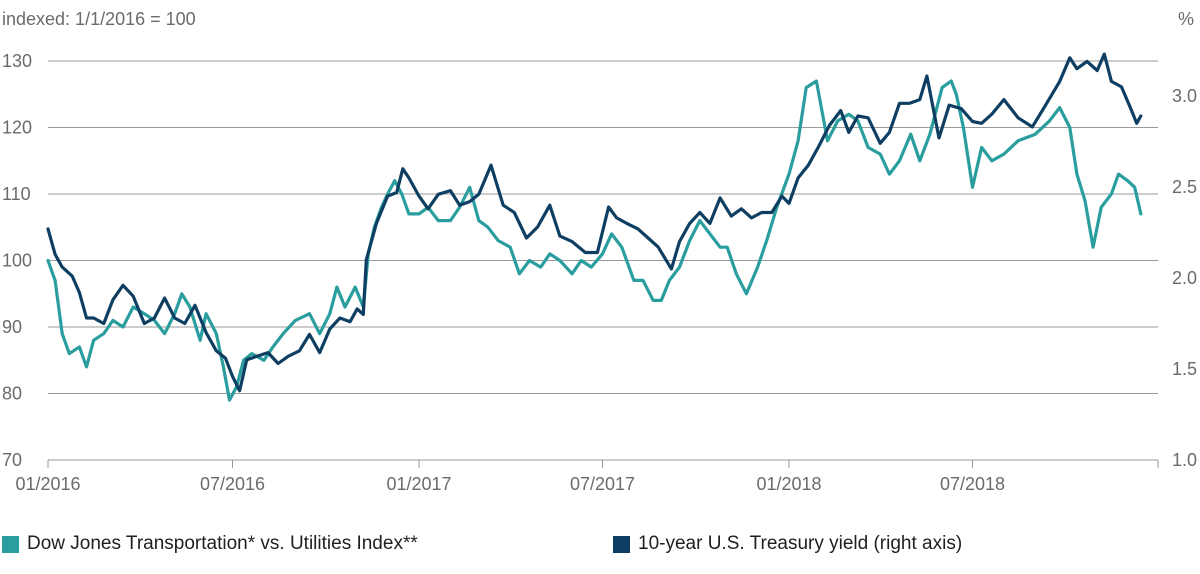 The width and height of the screenshot is (1200, 574). I want to click on left-tick-label: 100, so click(17, 261).